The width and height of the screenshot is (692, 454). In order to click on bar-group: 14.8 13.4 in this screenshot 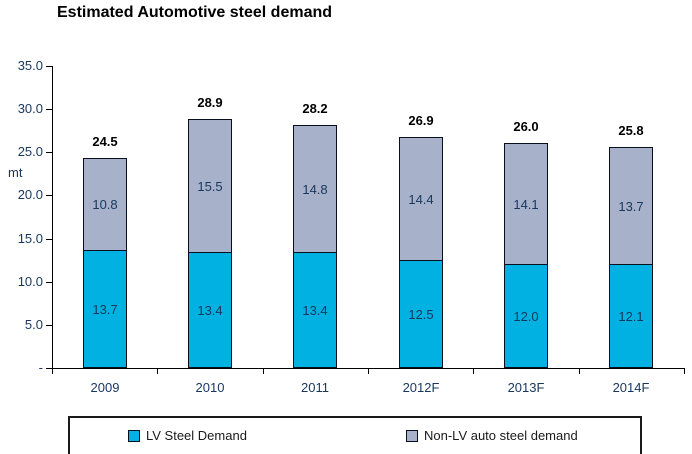, I will do `click(315, 246)`.